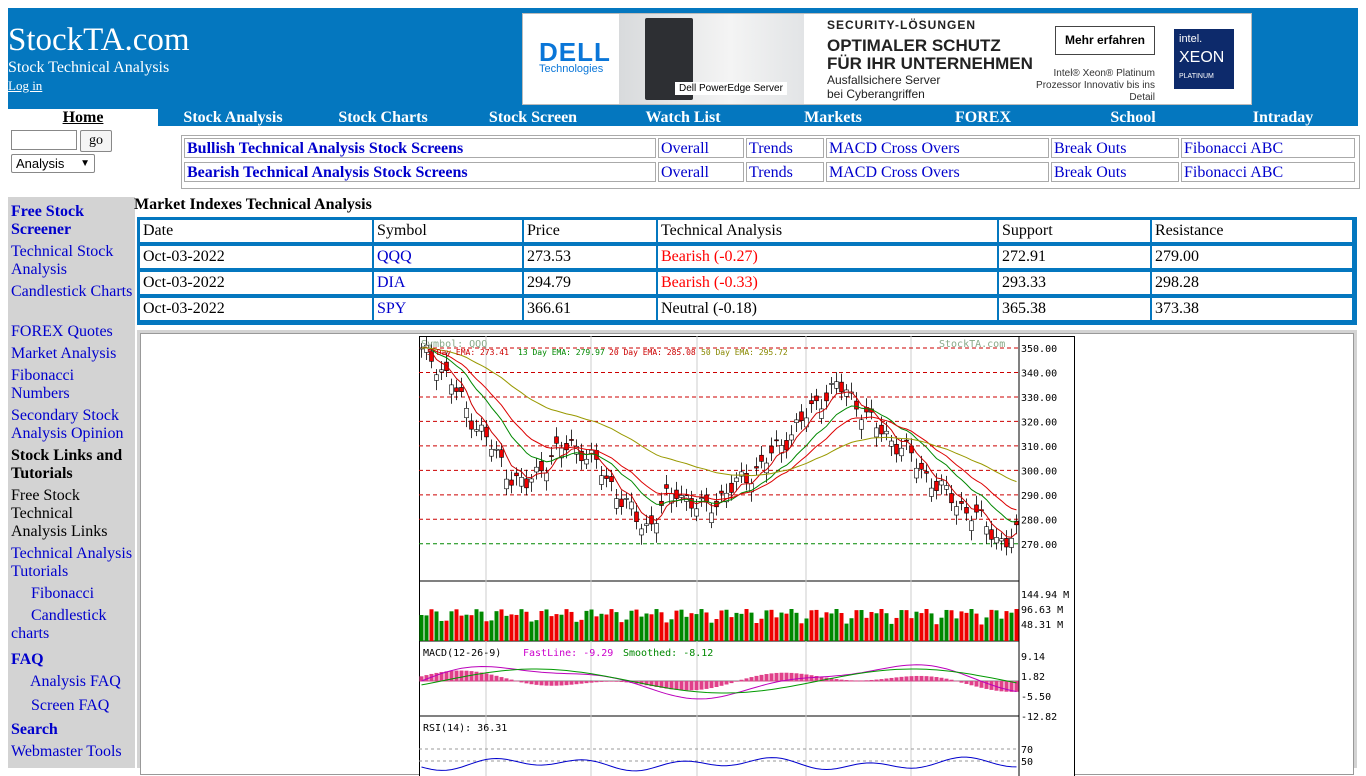 This screenshot has height=776, width=1366. What do you see at coordinates (711, 59) in the screenshot?
I see `server-image: Dell PowerEdge Server` at bounding box center [711, 59].